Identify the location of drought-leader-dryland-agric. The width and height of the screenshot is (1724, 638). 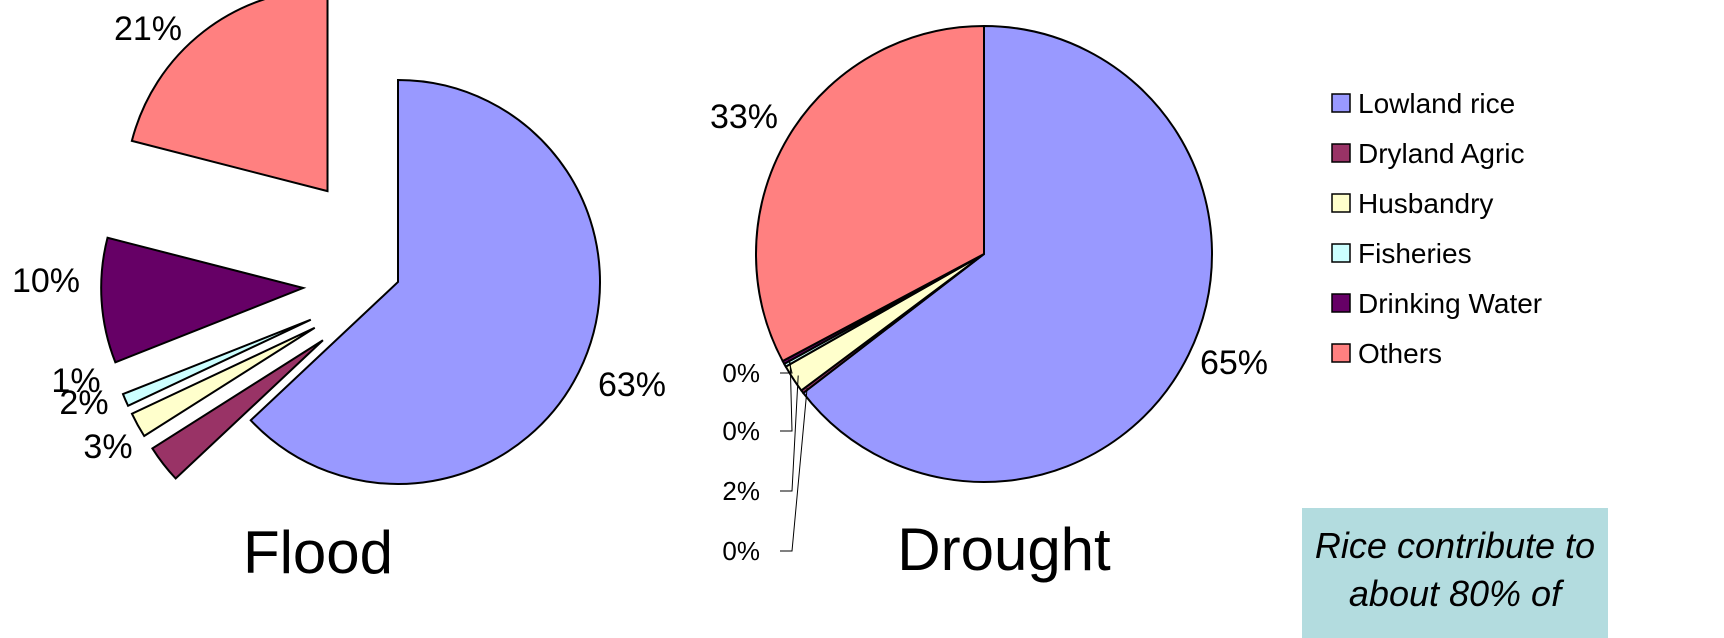
(794, 470).